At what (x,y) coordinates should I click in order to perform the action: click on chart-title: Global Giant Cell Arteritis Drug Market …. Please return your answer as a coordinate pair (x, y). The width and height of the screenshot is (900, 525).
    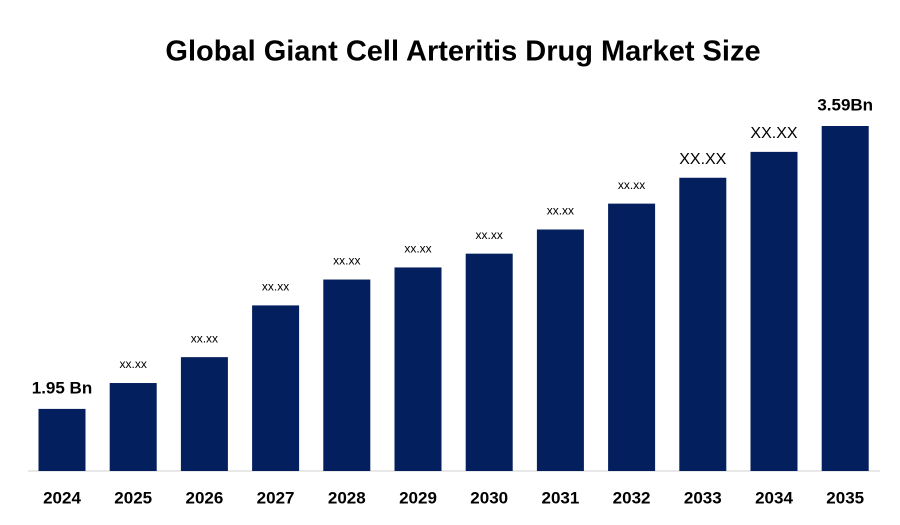
    Looking at the image, I should click on (462, 52).